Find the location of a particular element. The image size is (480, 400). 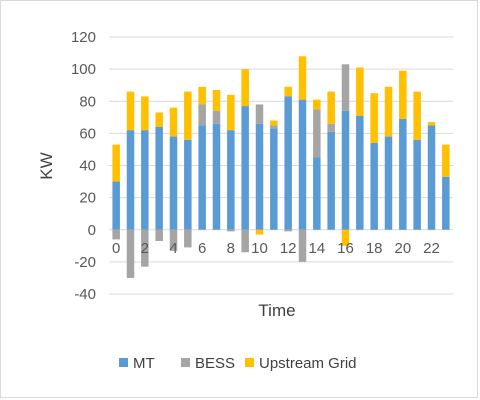

x-tick-label: 20 is located at coordinates (402, 248).